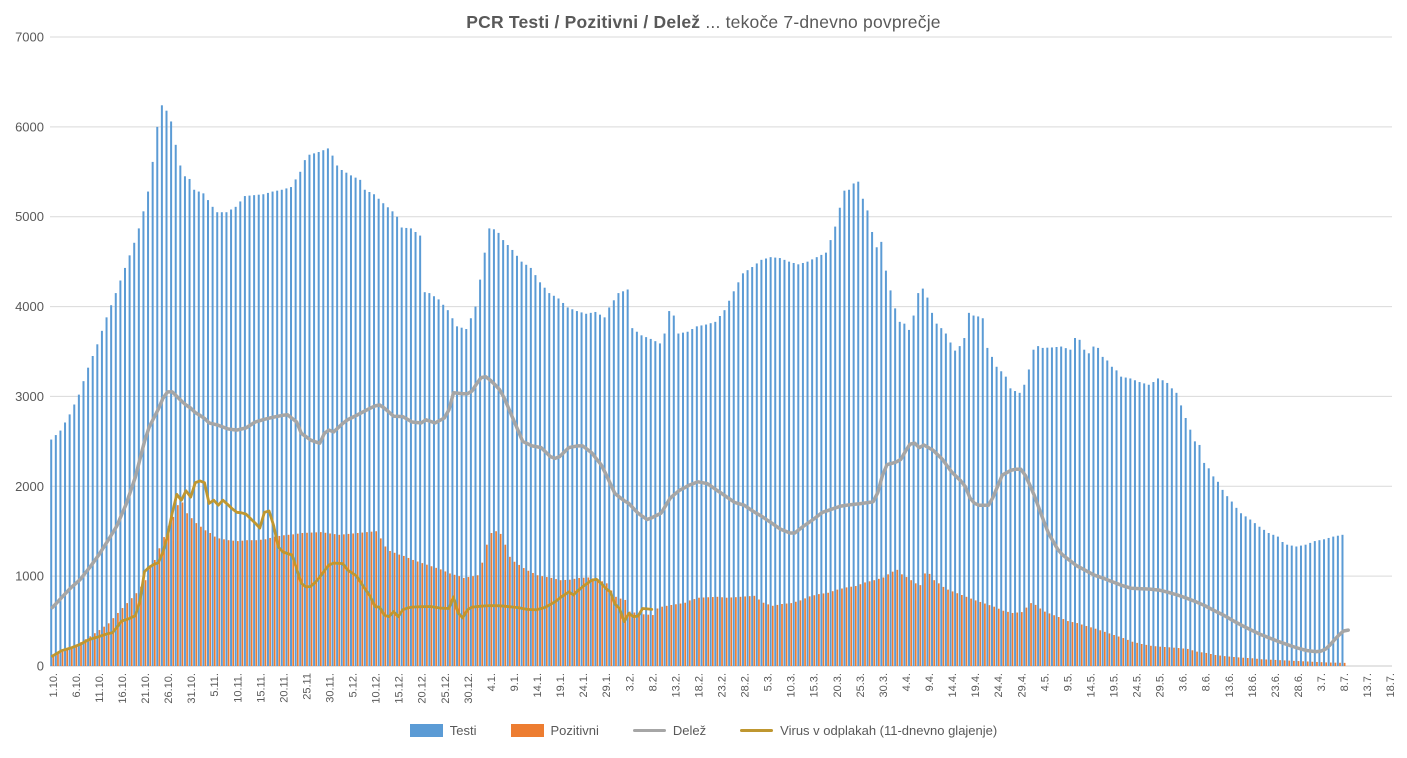 The image size is (1407, 758). I want to click on y-tick-label: 0, so click(40, 666).